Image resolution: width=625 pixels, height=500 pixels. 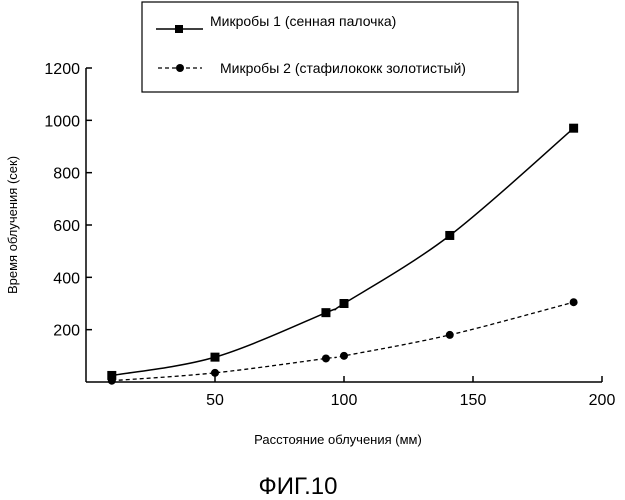 I want to click on legend-label-series-1: Микробы 1 (сенная палочка), so click(x=303, y=21).